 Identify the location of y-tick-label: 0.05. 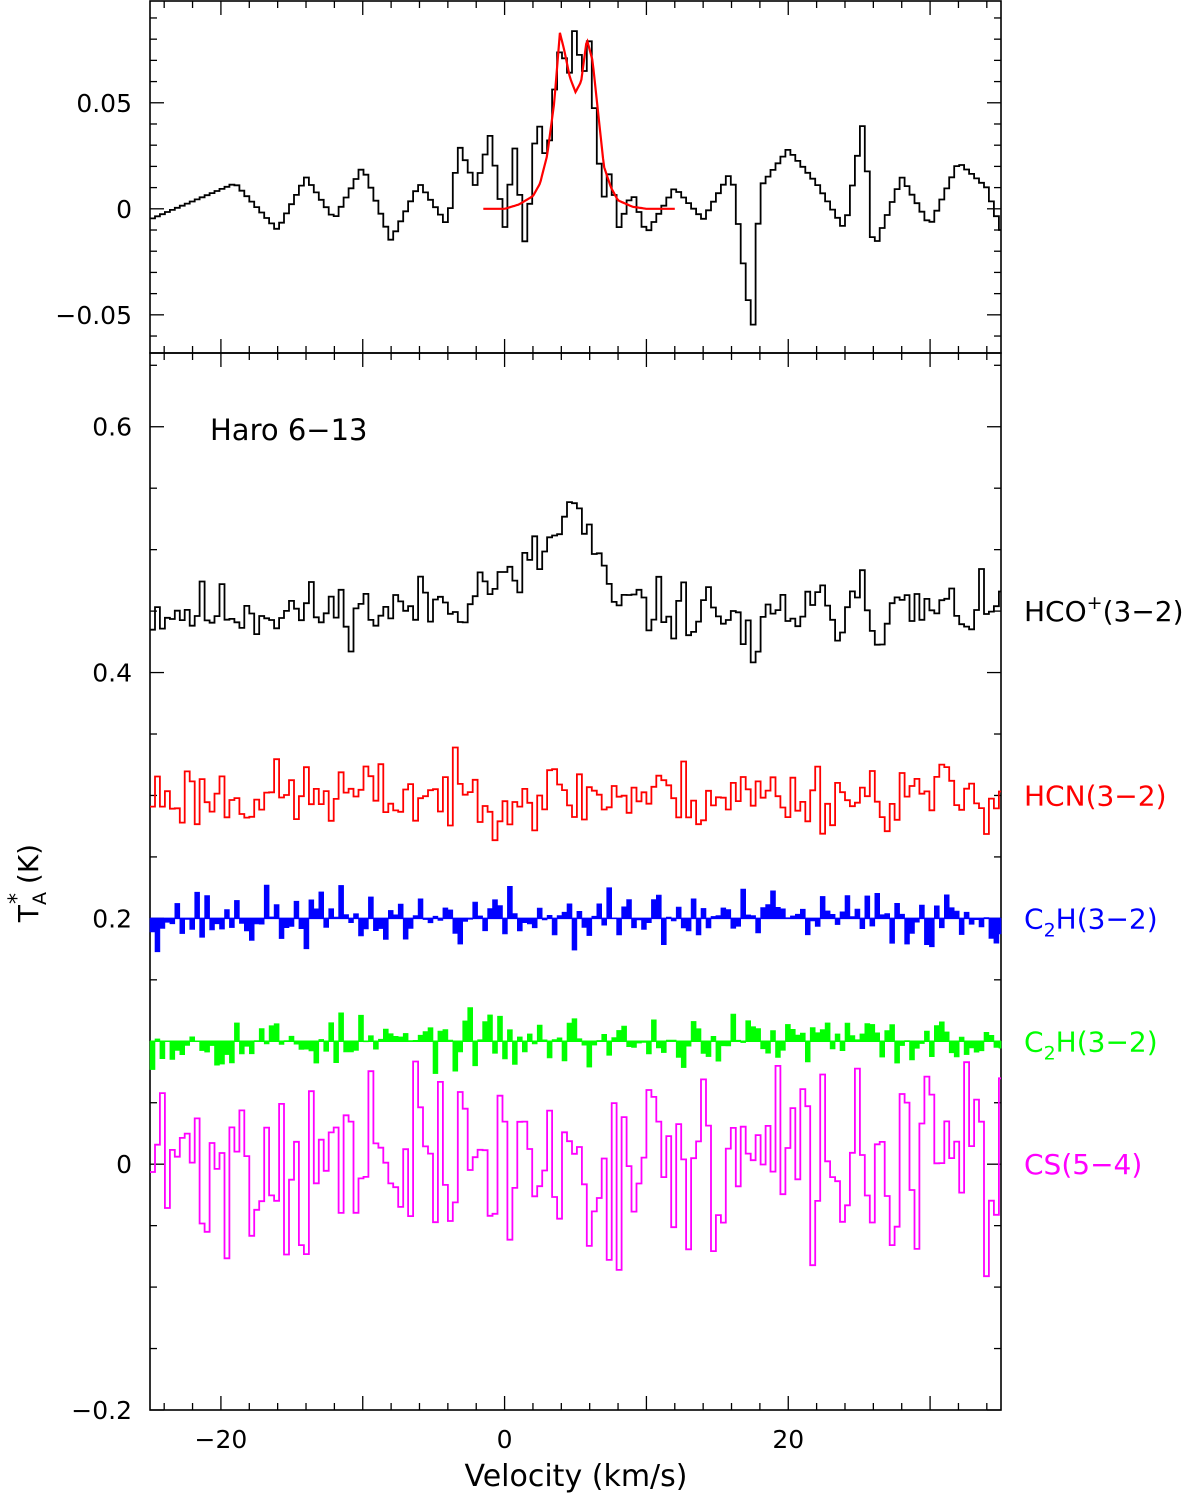
(104, 103).